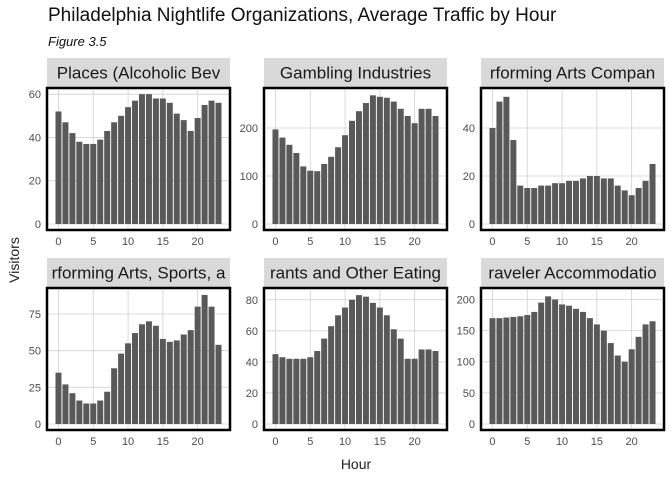  I want to click on facet-strip-label: rforming Arts Compan, so click(572, 73).